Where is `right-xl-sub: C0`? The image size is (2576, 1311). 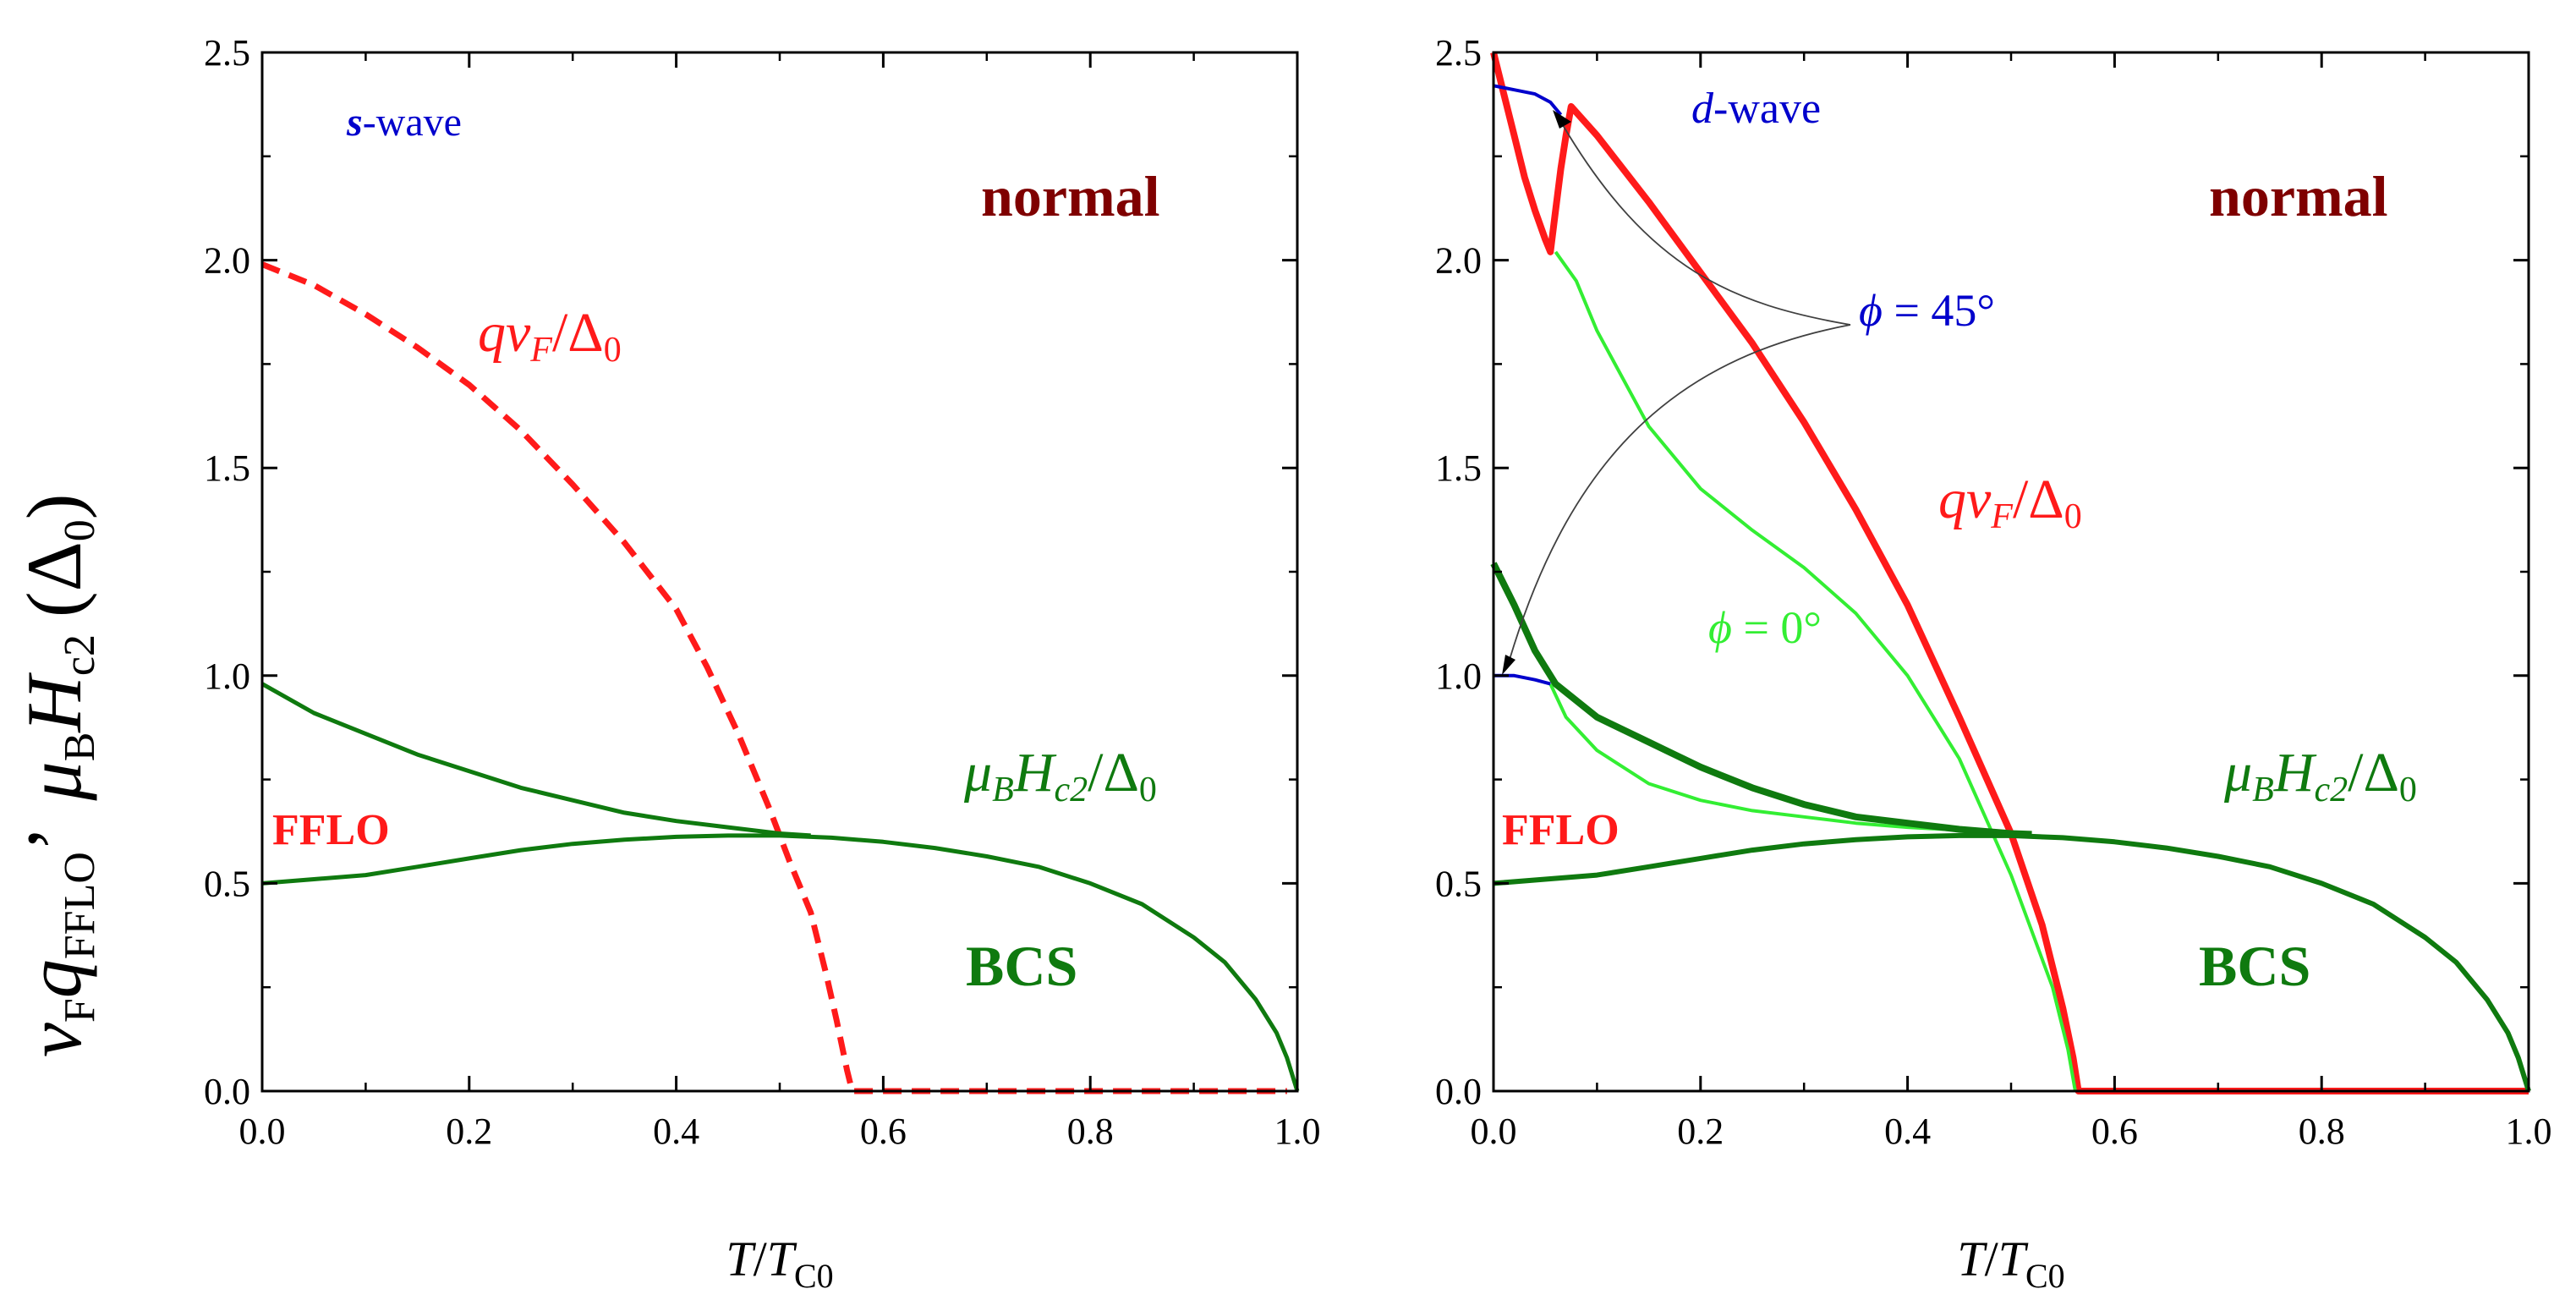
right-xl-sub: C0 is located at coordinates (2045, 1276).